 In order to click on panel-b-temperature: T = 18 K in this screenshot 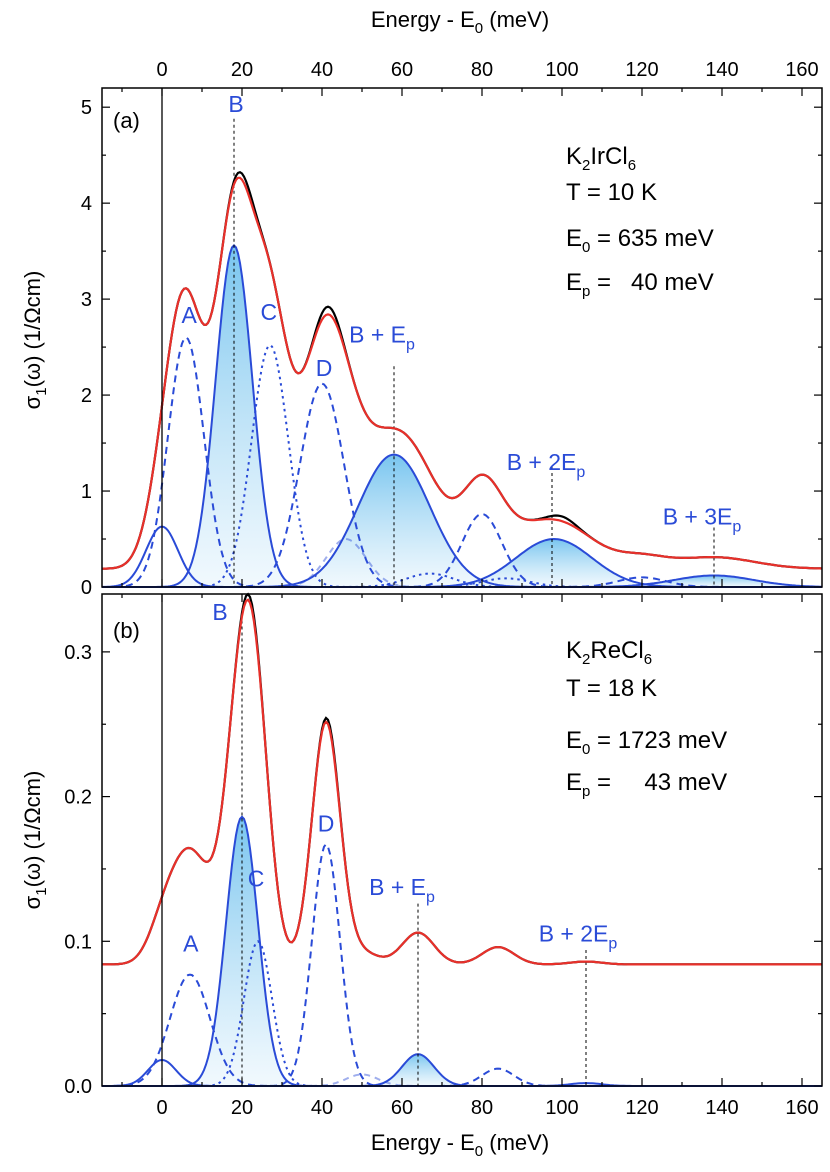, I will do `click(611, 688)`.